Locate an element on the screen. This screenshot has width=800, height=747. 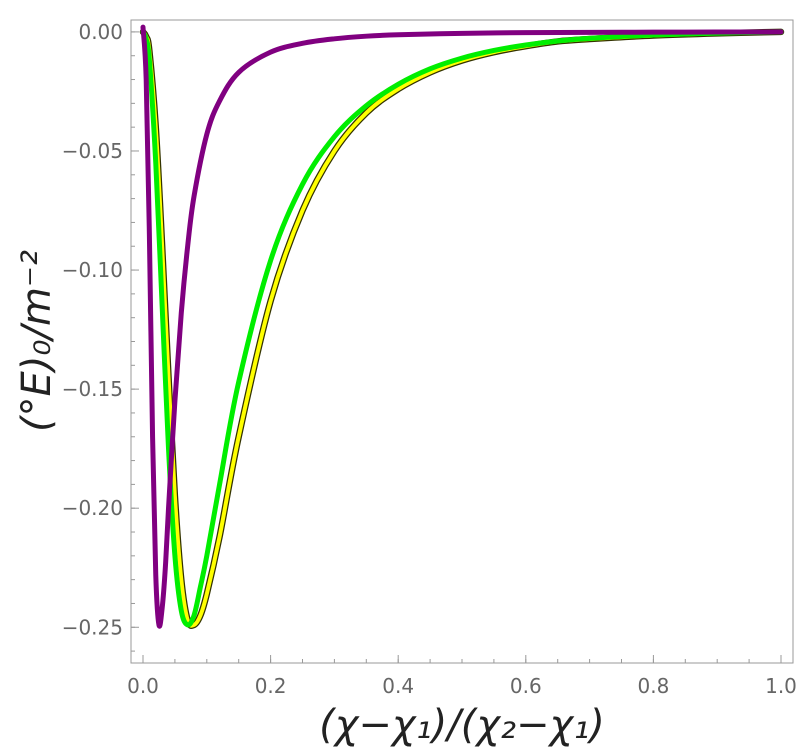
x-axis-ticks: 0.0 0.2 0.4 0.6 0.8 1.0 is located at coordinates (462, 676).